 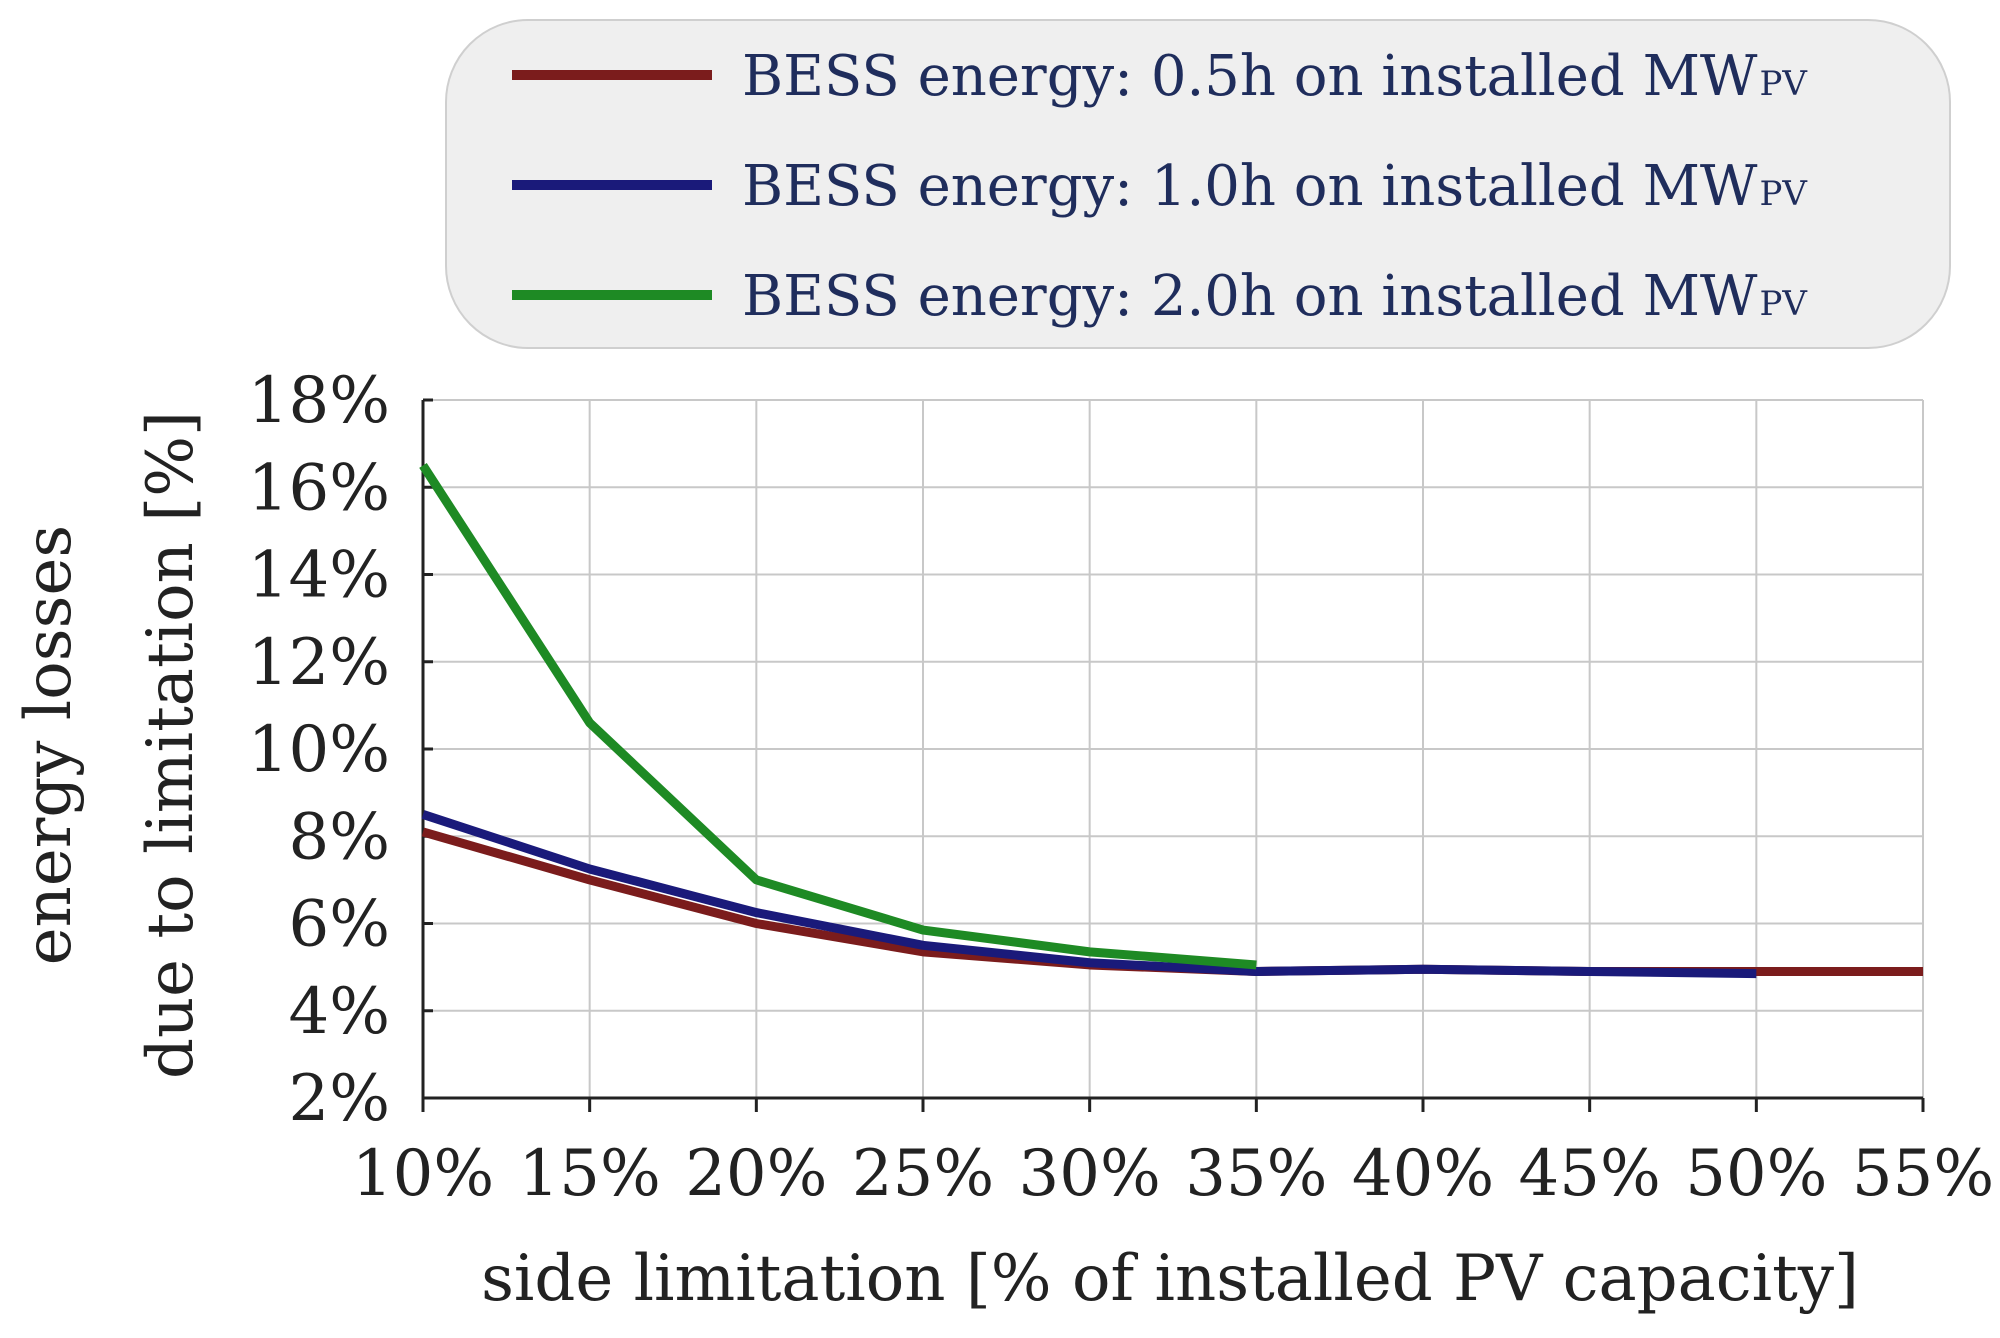 What do you see at coordinates (1423, 1174) in the screenshot?
I see `x-tick-label: 40%` at bounding box center [1423, 1174].